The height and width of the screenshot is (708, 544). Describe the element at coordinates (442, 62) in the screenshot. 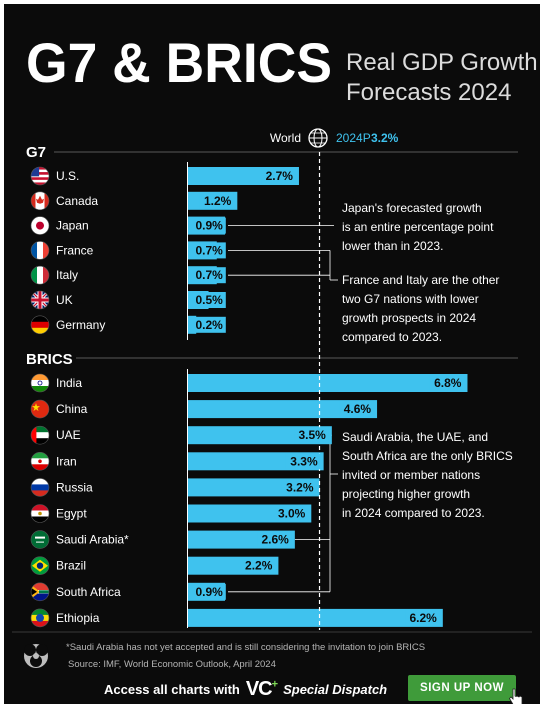

I see `subtitle-line-1: Real GDP Growth` at that location.